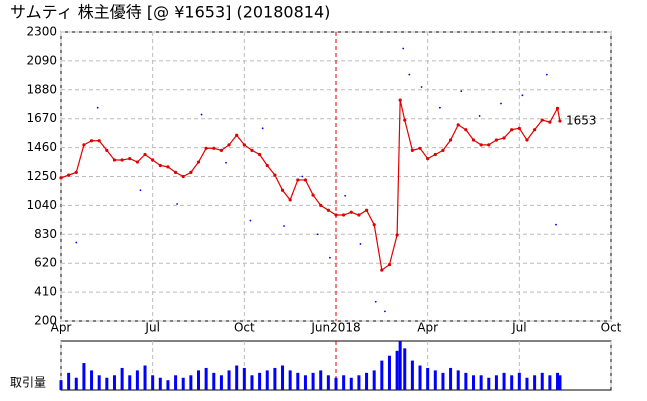 Image resolution: width=647 pixels, height=401 pixels. Describe the element at coordinates (41, 32) in the screenshot. I see `y-tick-label: 2300` at that location.